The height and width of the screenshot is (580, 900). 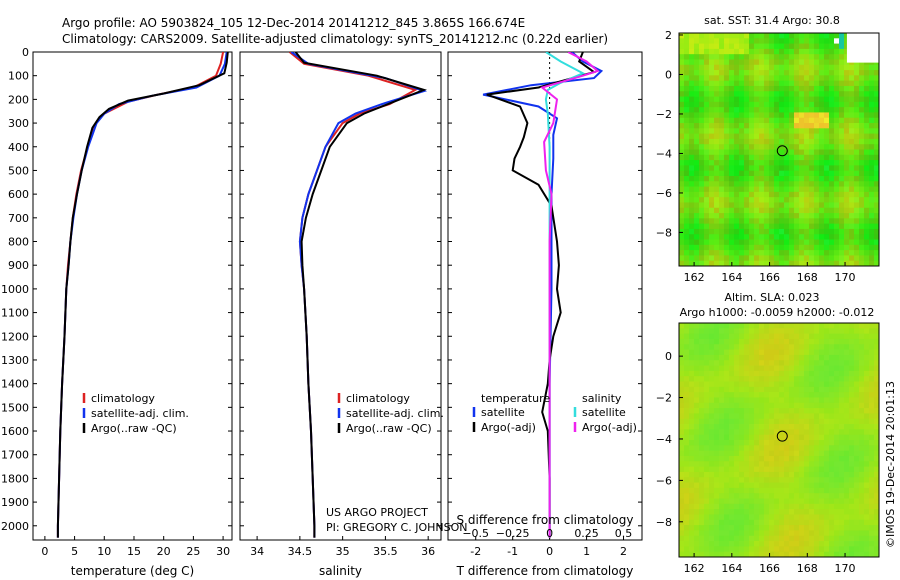 What do you see at coordinates (586, 551) in the screenshot?
I see `x-tick-label: 1` at bounding box center [586, 551].